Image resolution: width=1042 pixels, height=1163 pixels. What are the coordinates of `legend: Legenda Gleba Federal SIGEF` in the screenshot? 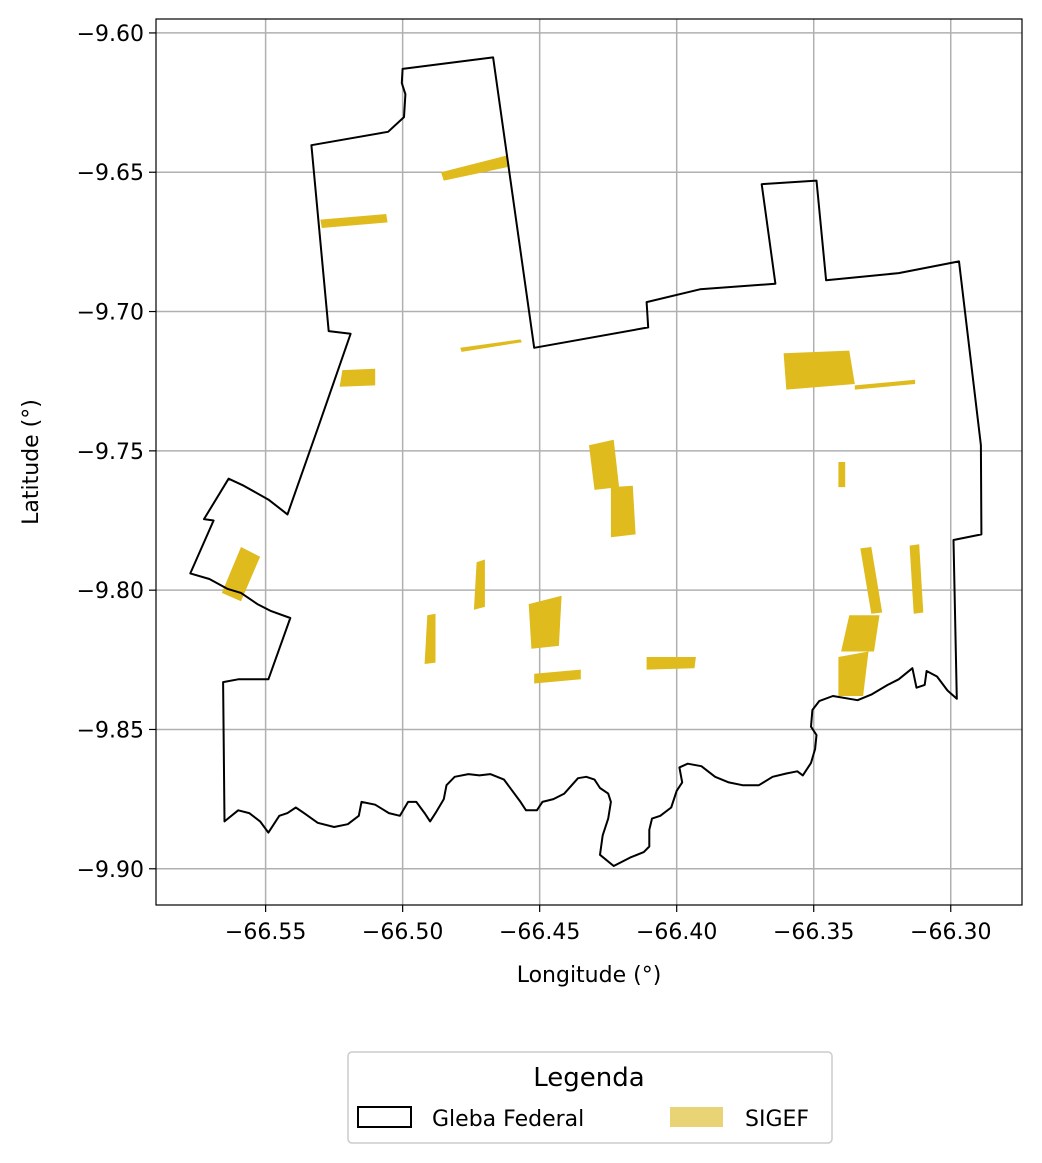 It's located at (590, 1097).